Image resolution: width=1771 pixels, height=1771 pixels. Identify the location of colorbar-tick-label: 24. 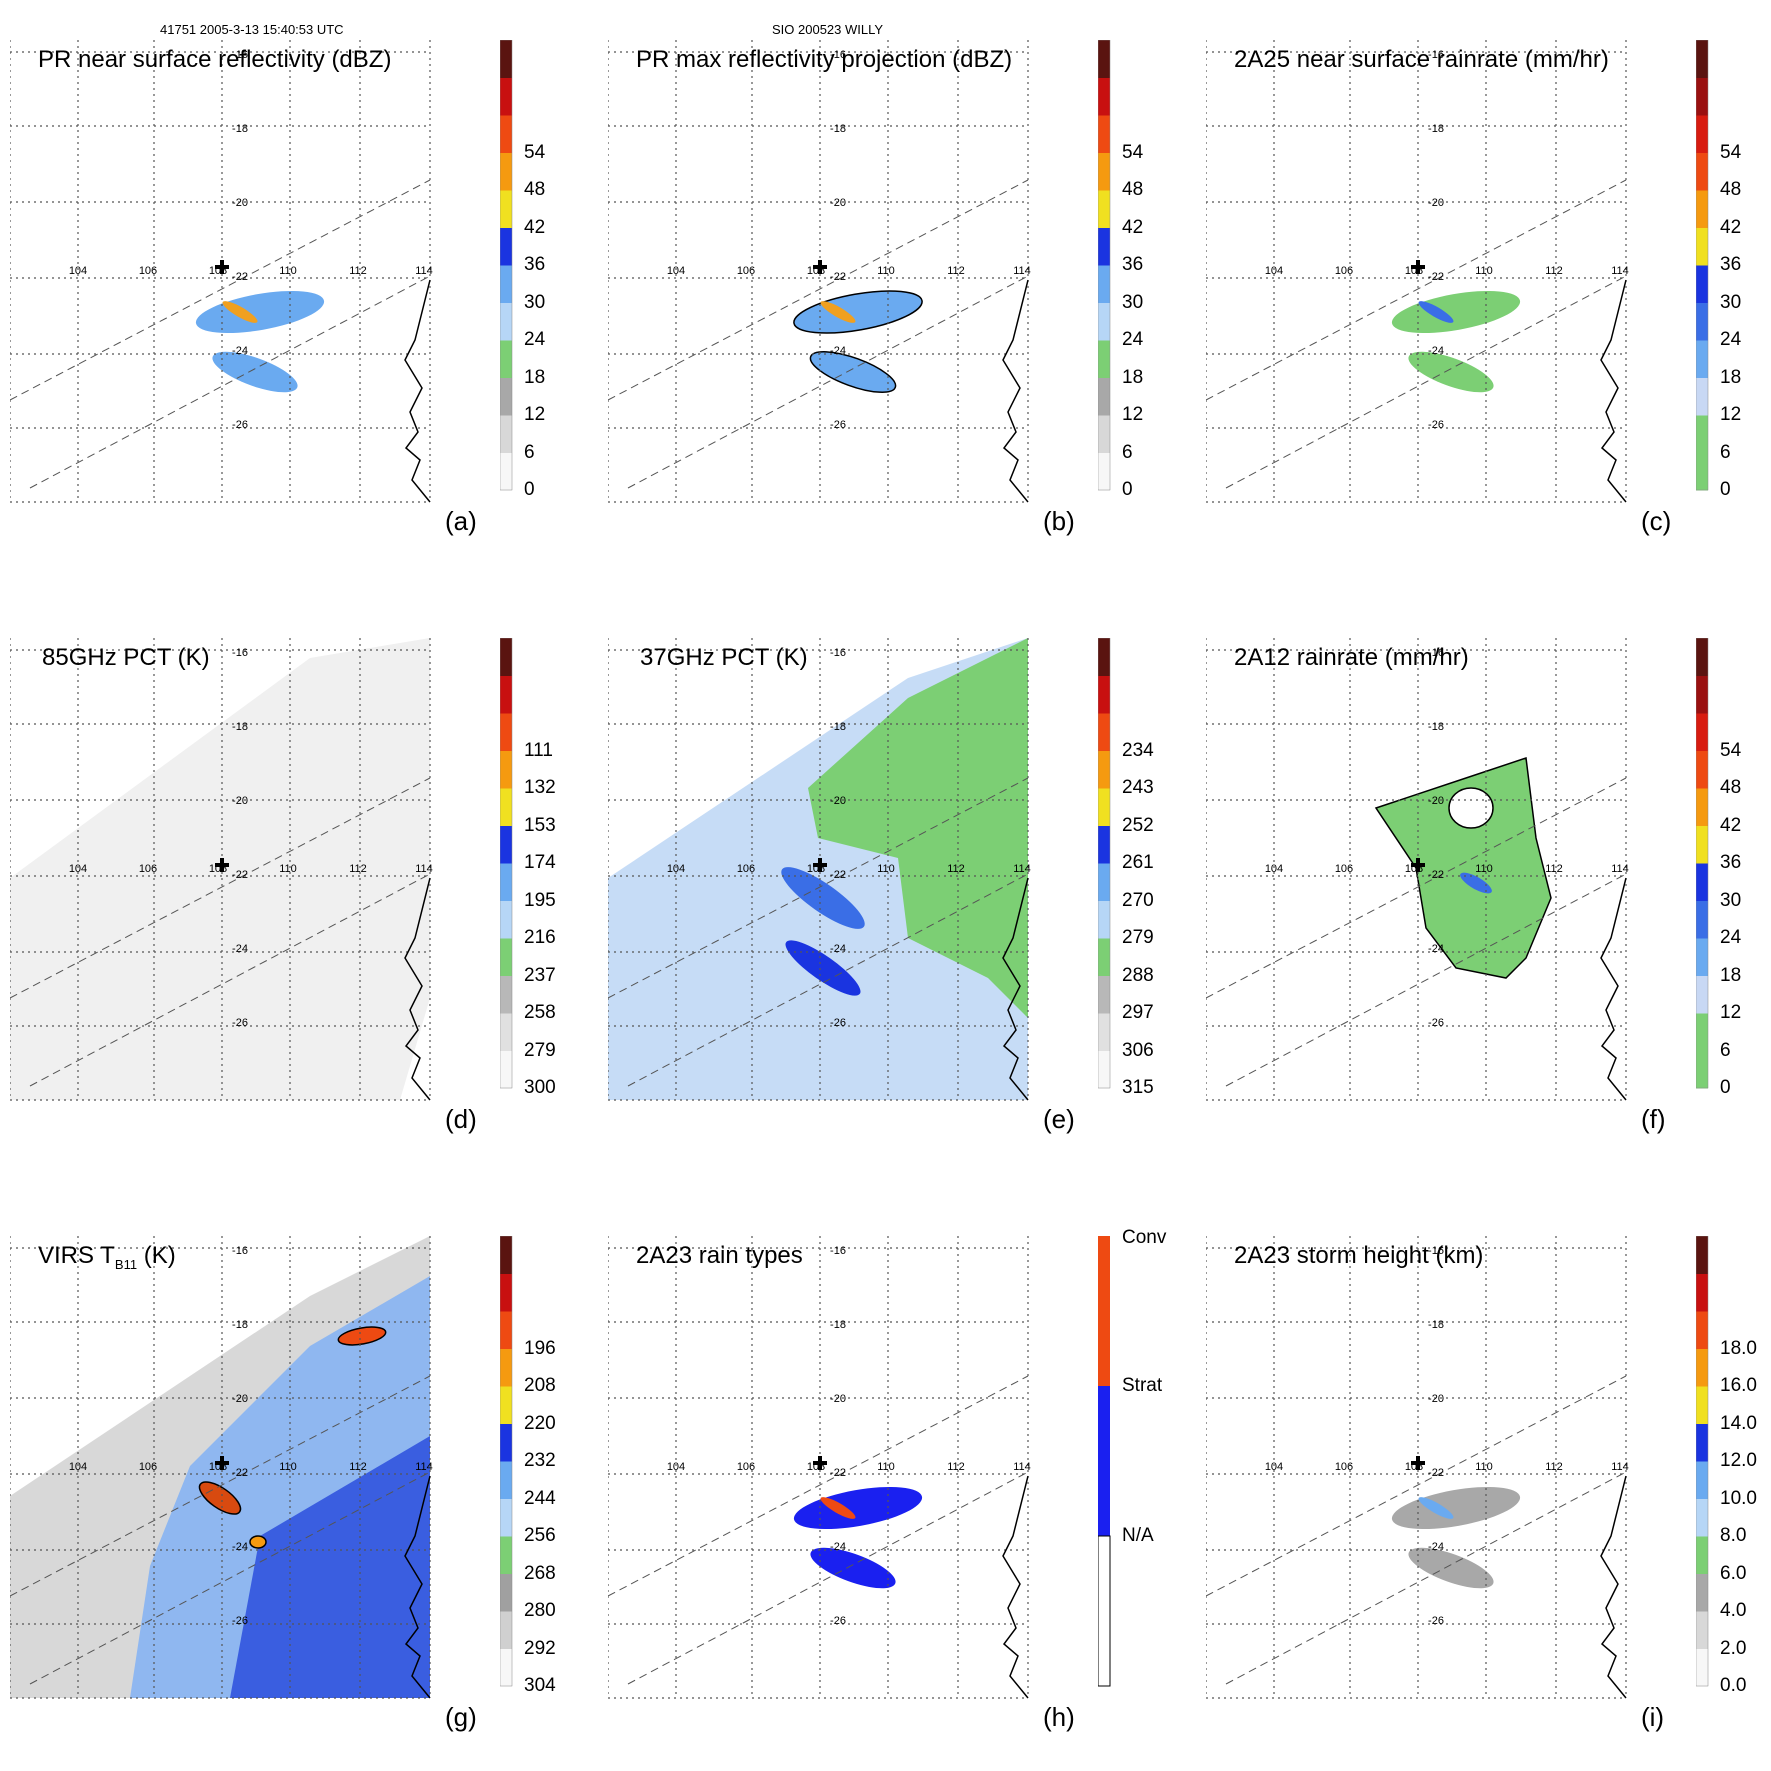
(535, 339).